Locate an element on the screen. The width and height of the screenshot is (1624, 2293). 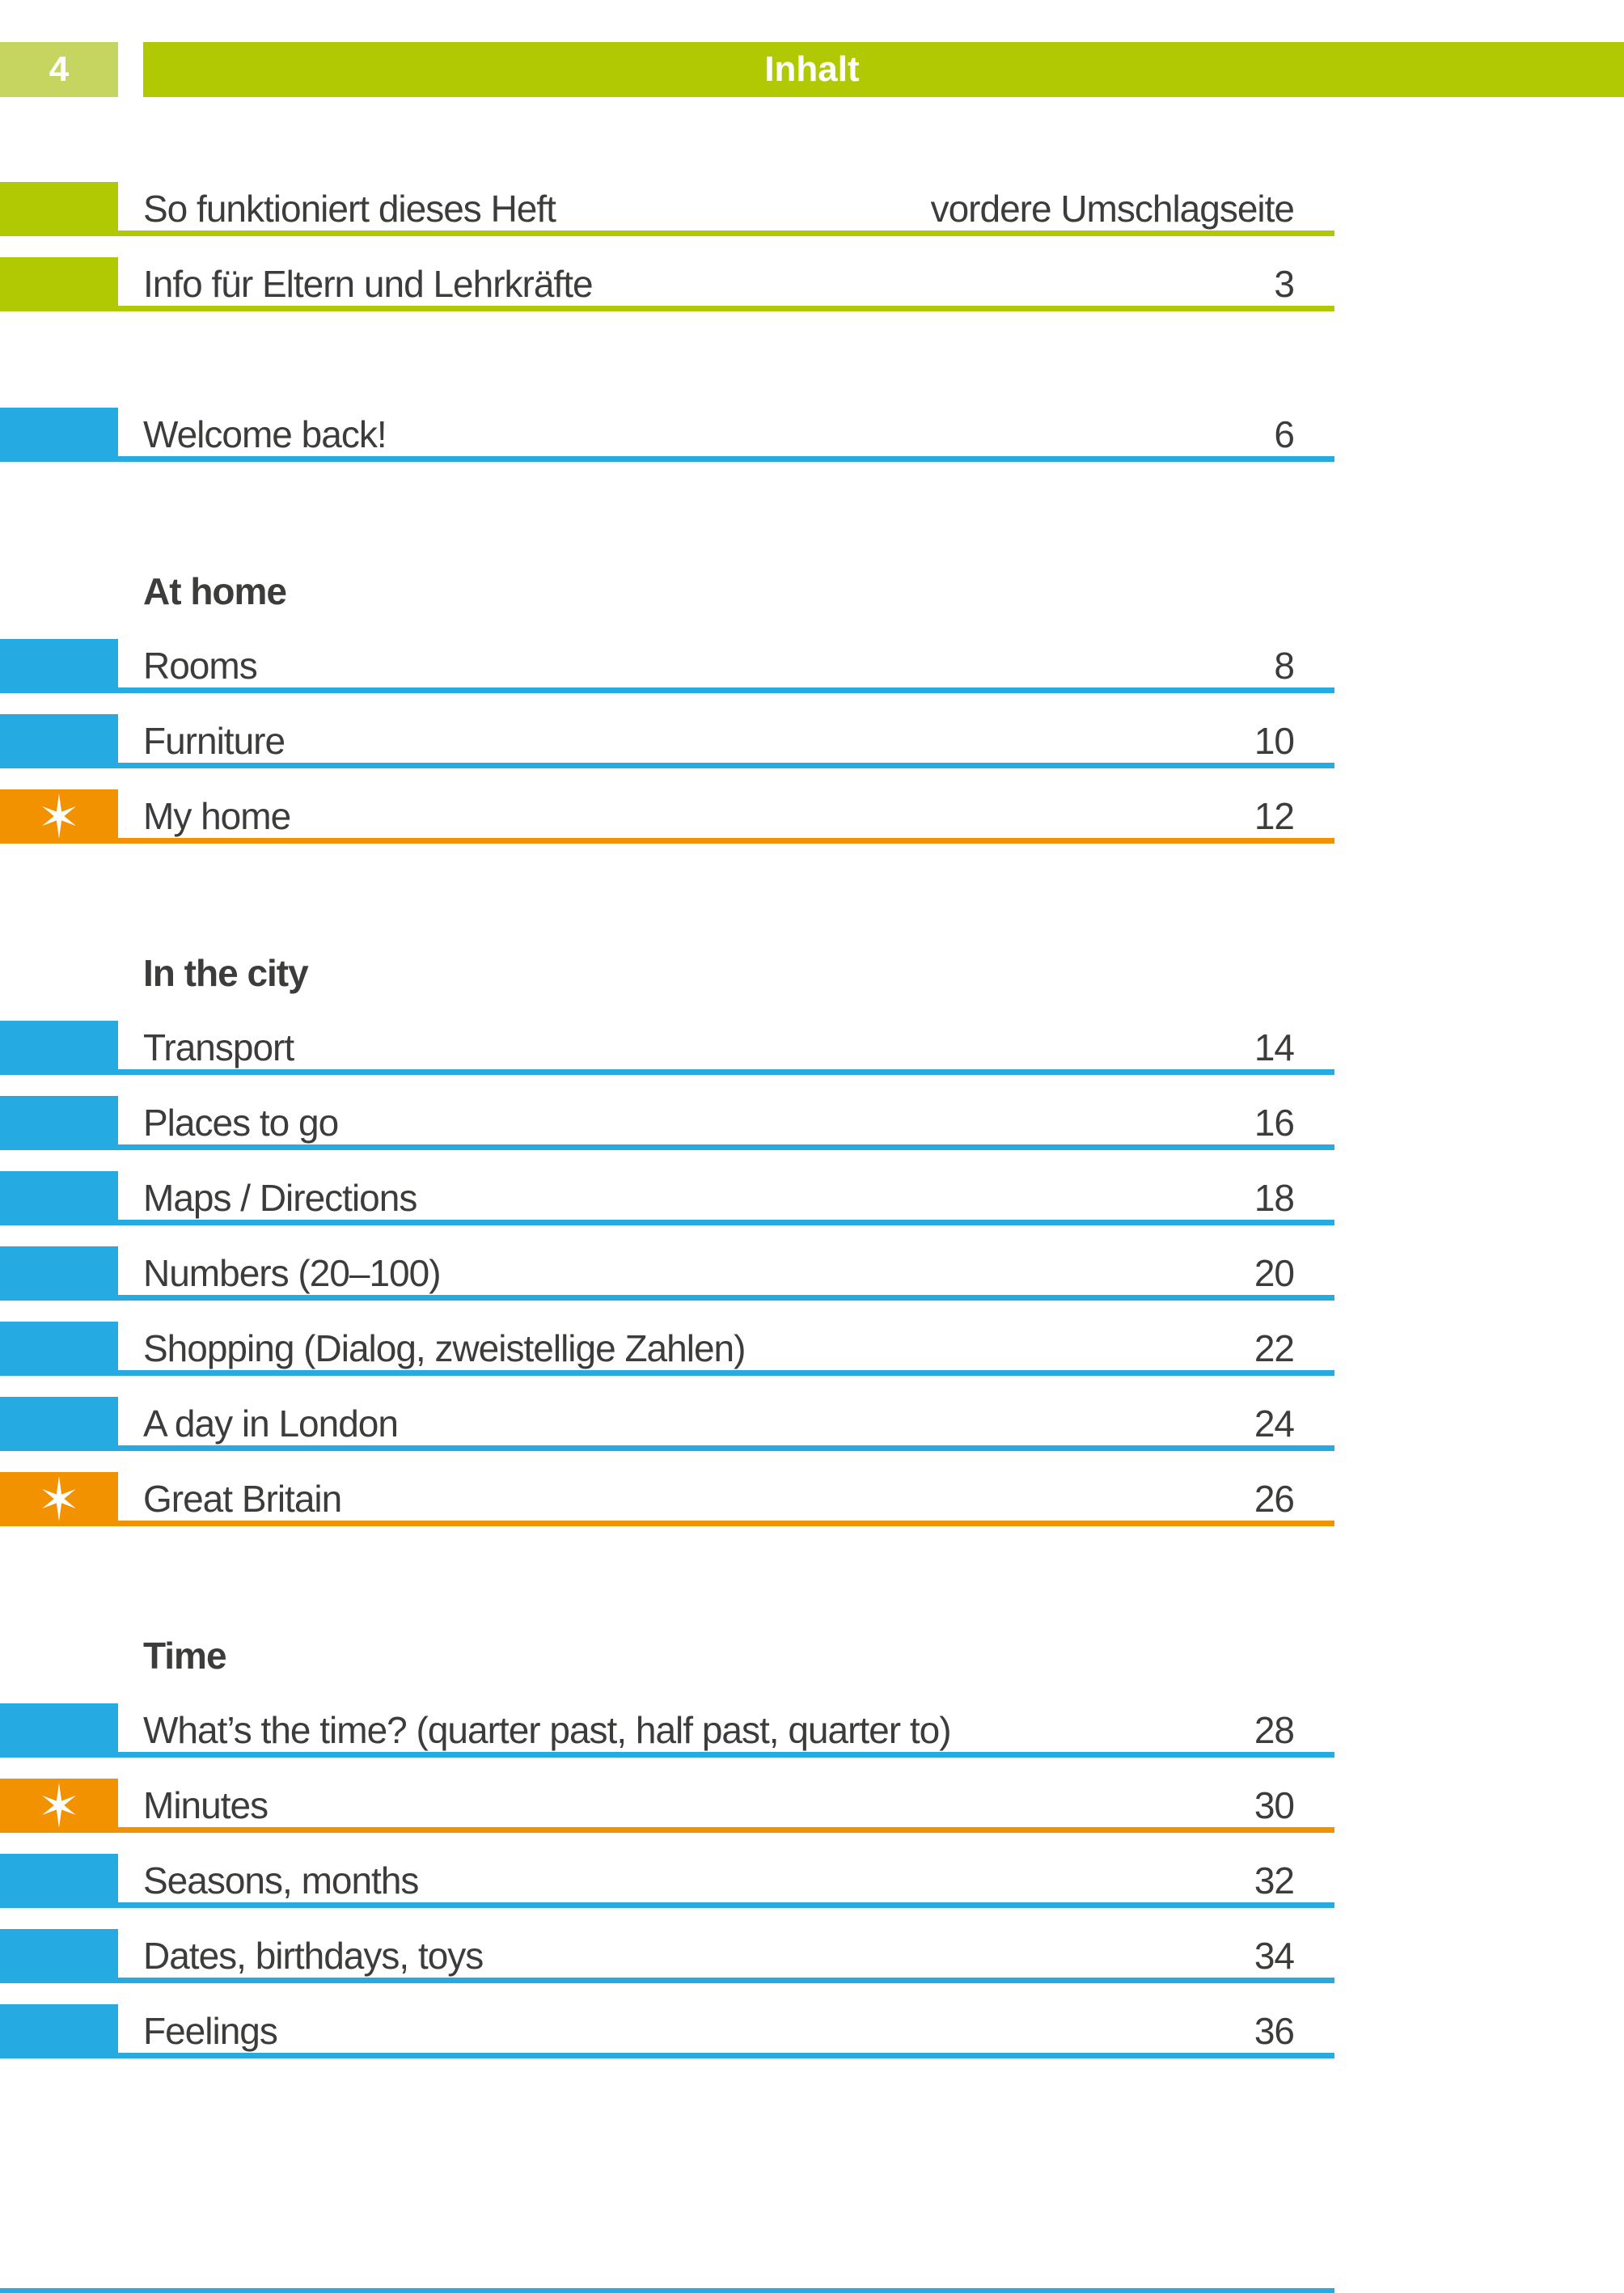
entry-label: A day in London is located at coordinates (271, 1423).